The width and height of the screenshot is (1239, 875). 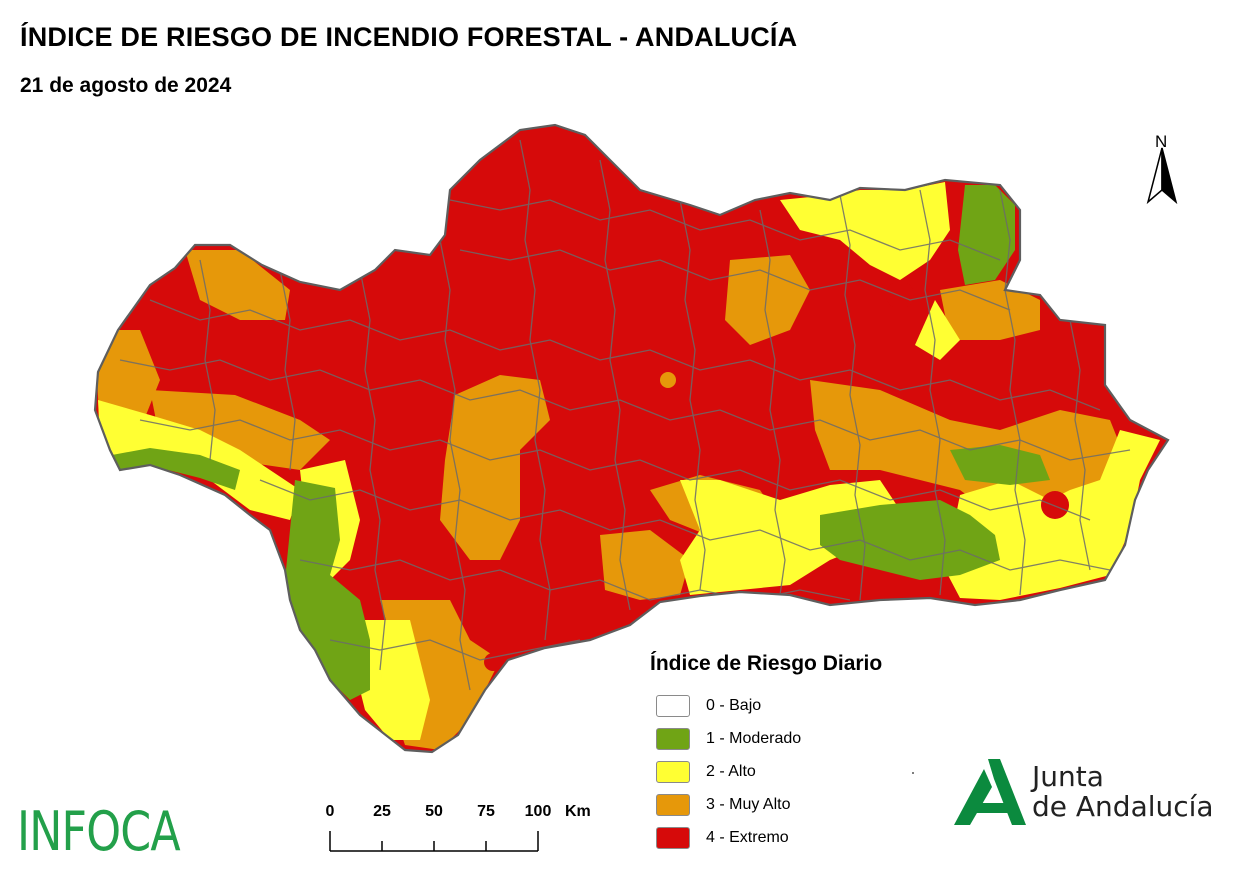 I want to click on hotspot-cordoba, so click(x=668, y=380).